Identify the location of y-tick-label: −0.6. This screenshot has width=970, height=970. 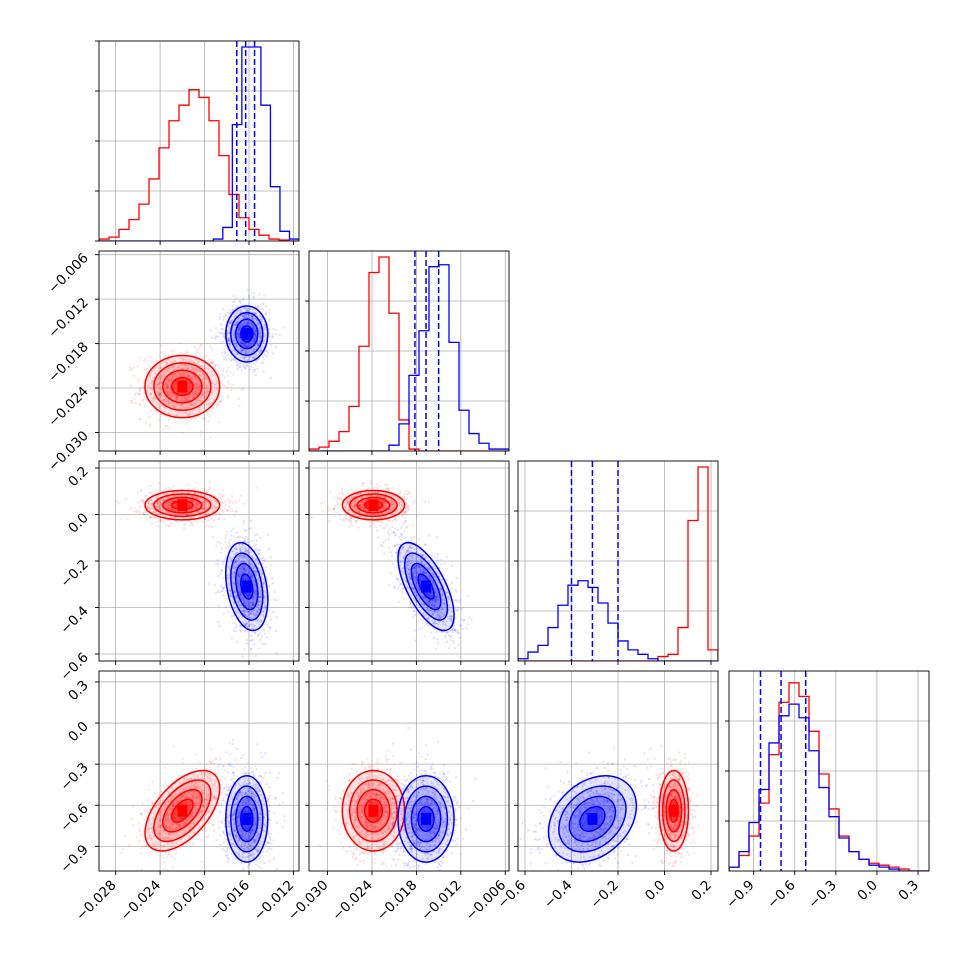
(74, 667).